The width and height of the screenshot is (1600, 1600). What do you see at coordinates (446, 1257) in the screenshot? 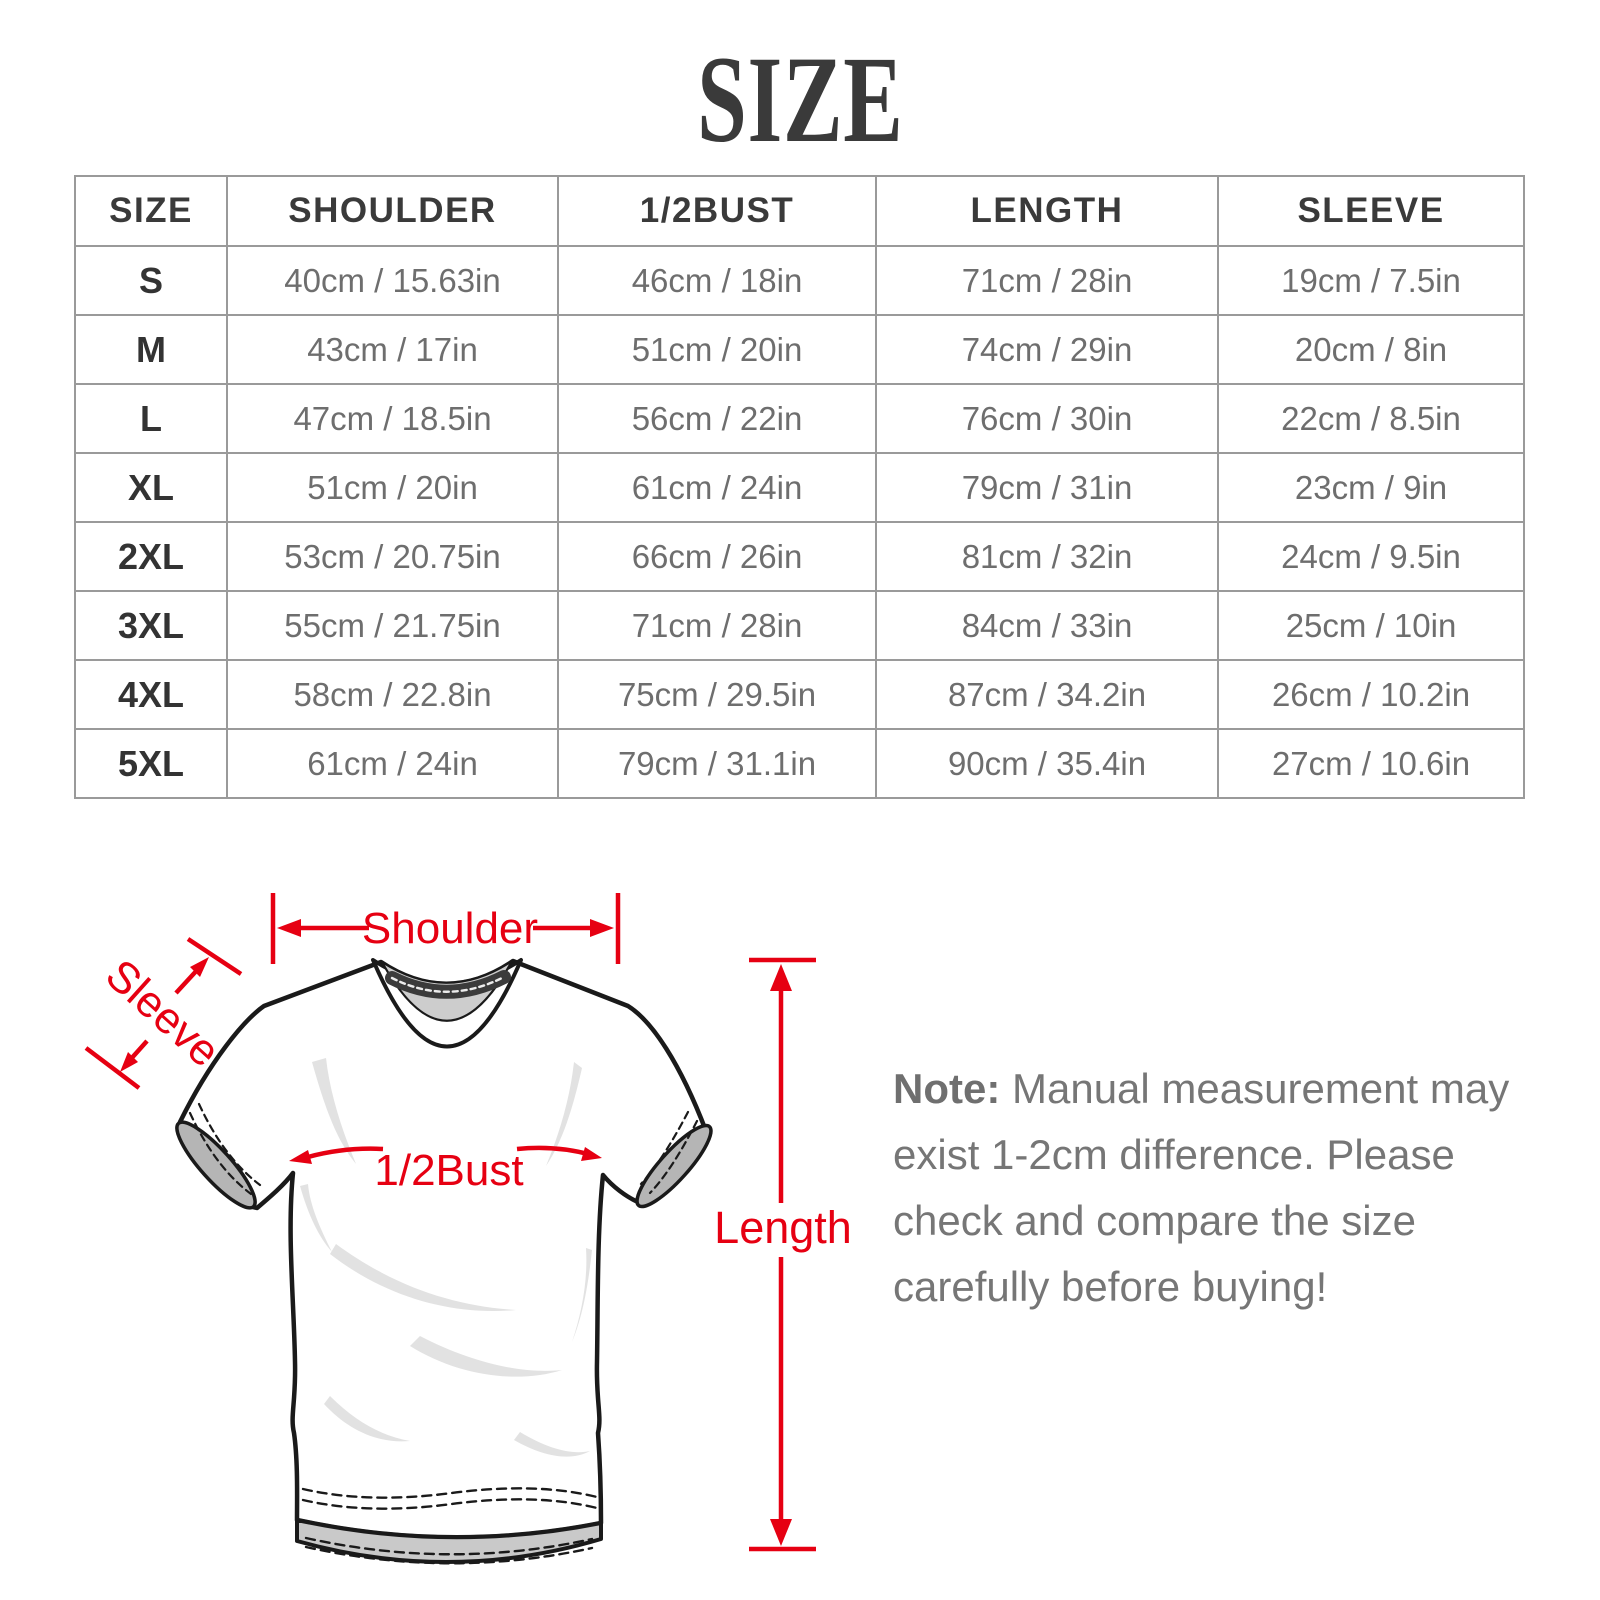
I see `fabric-wrinkles` at bounding box center [446, 1257].